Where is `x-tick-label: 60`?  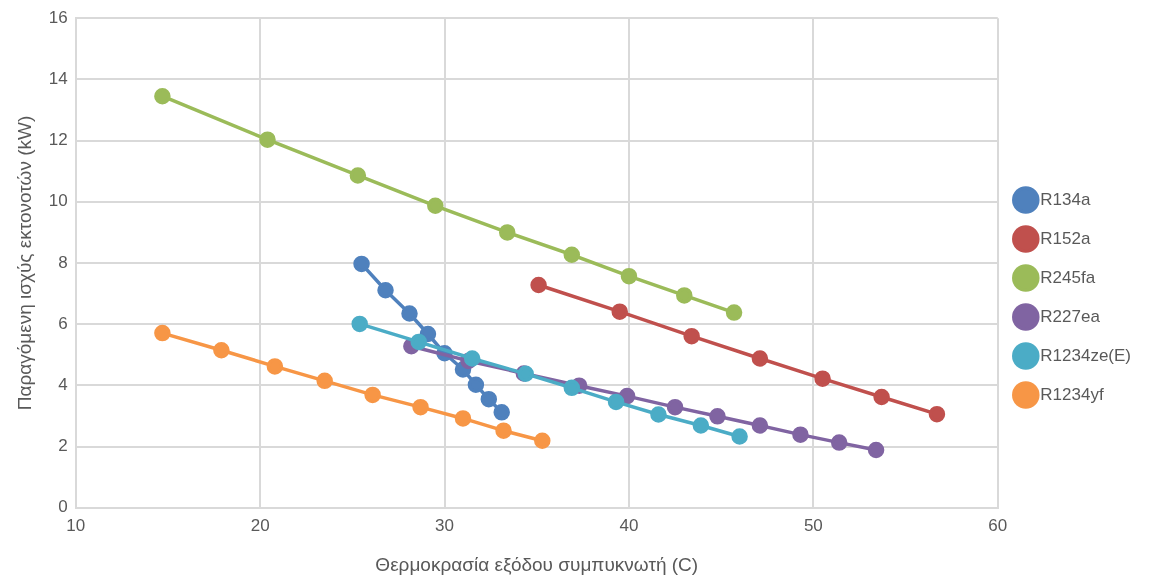
x-tick-label: 60 is located at coordinates (998, 525).